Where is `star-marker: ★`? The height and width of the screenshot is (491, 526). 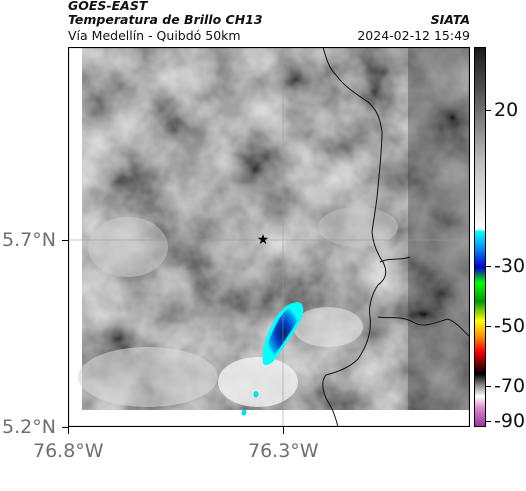 star-marker: ★ is located at coordinates (263, 240).